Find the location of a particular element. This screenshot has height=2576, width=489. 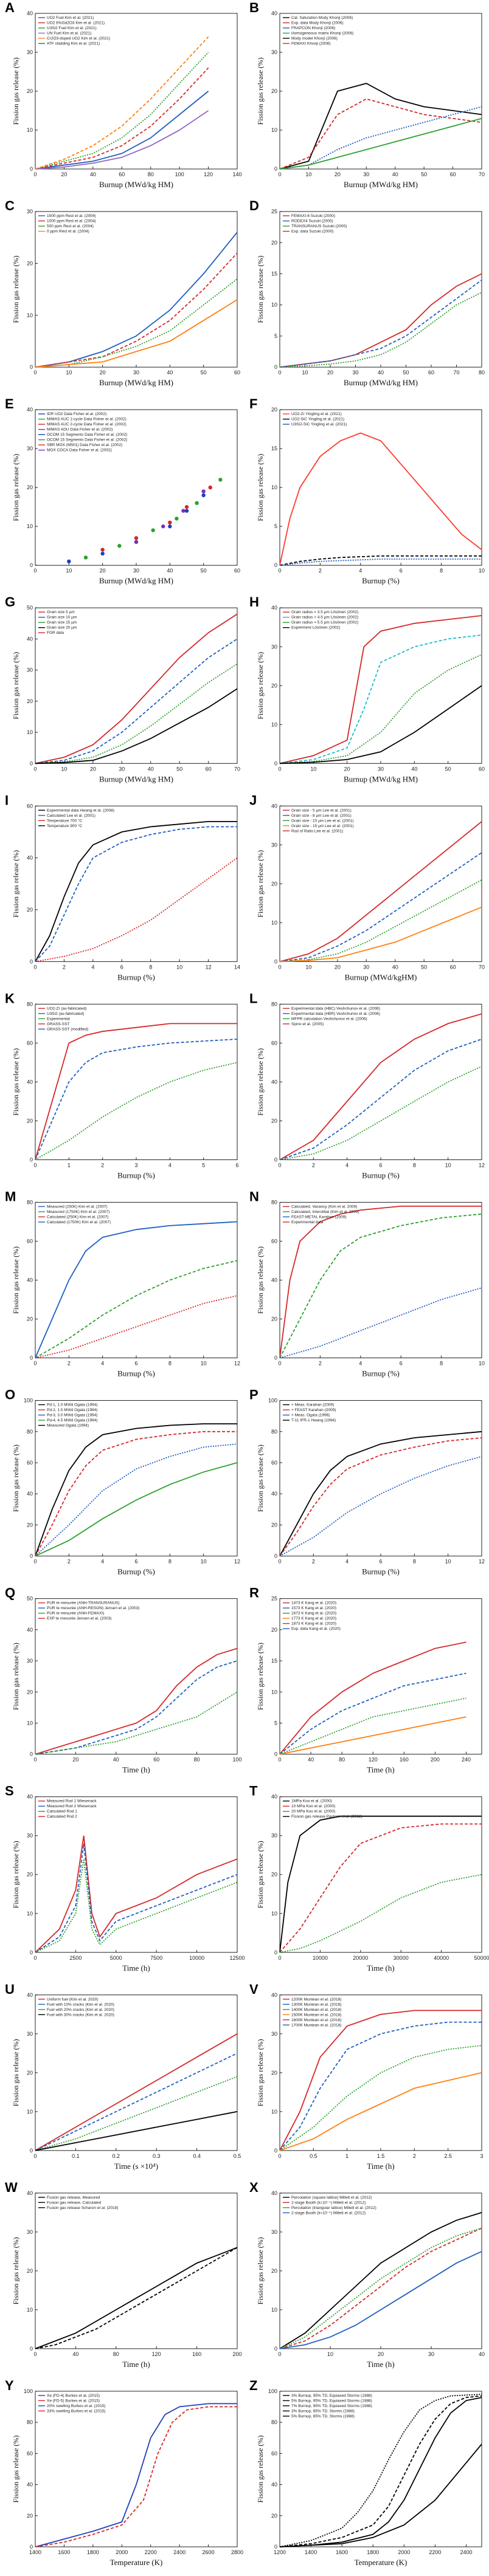

y-tick-label: 60 is located at coordinates (274, 1463).